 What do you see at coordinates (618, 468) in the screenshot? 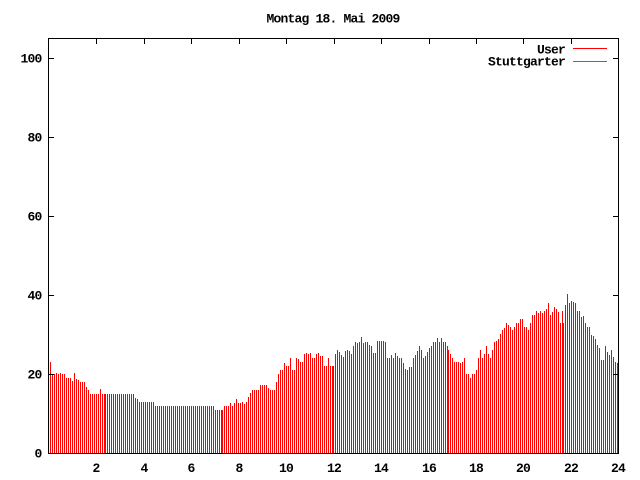
I see `svg-text: 24` at bounding box center [618, 468].